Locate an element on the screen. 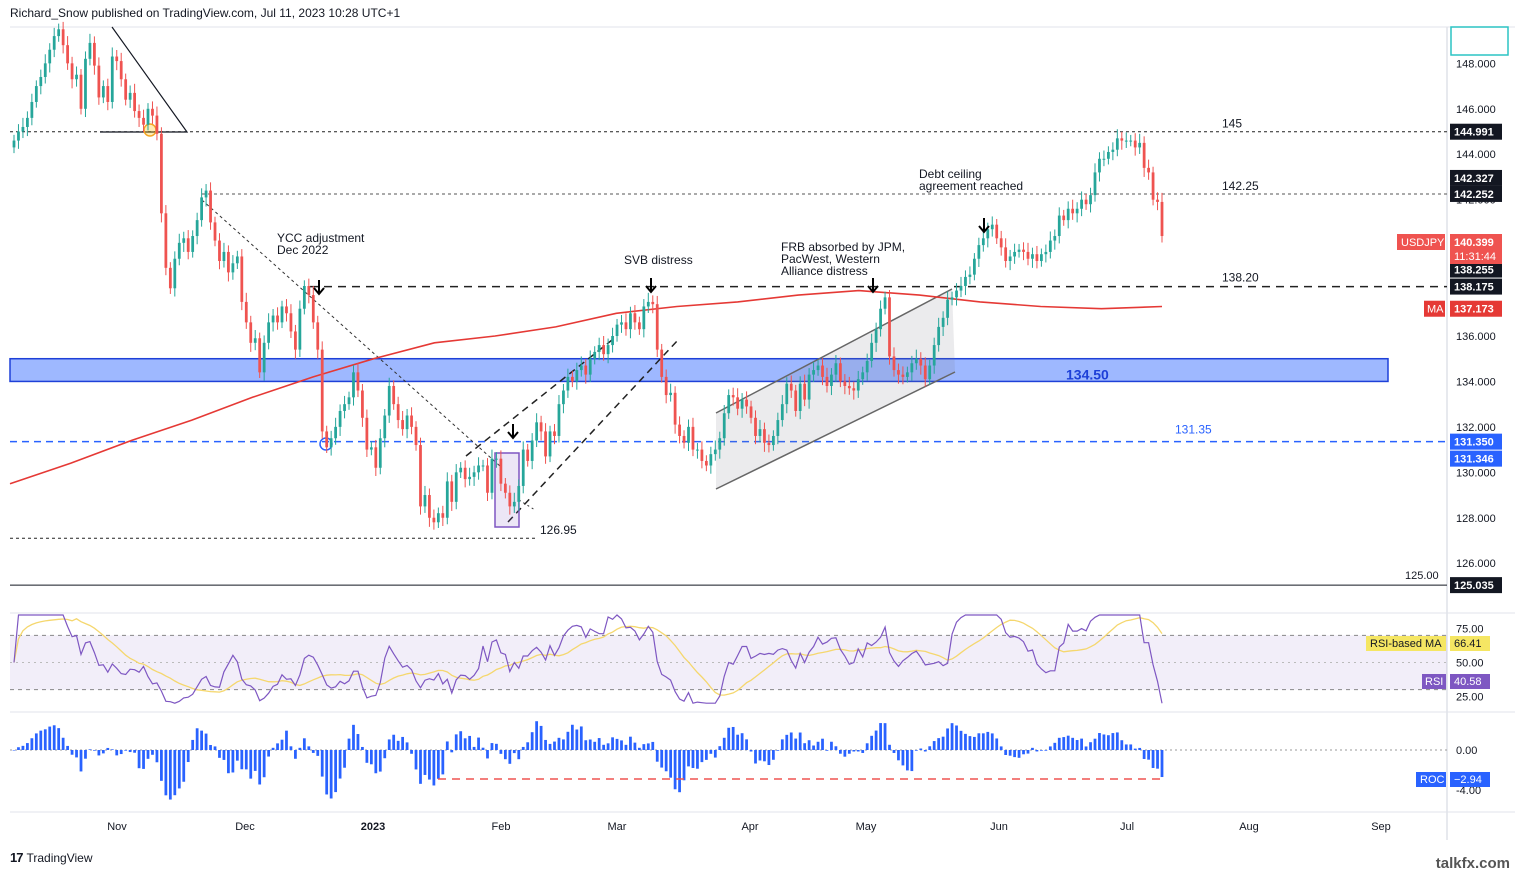 This screenshot has height=875, width=1522. axis-label-131-350: 131.350 is located at coordinates (1476, 441).